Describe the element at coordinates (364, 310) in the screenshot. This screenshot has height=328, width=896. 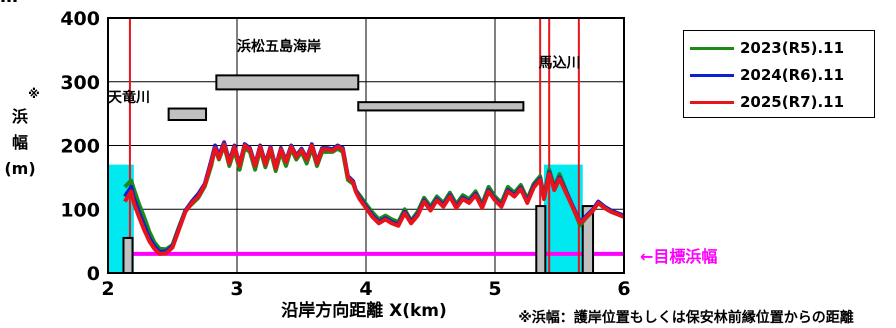
I see `x-axis-label: 沿岸方向距離 X(km)` at that location.